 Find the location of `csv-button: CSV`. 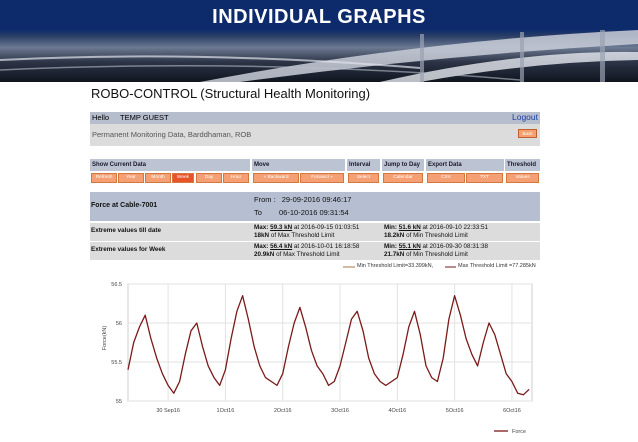

csv-button: CSV is located at coordinates (446, 178).